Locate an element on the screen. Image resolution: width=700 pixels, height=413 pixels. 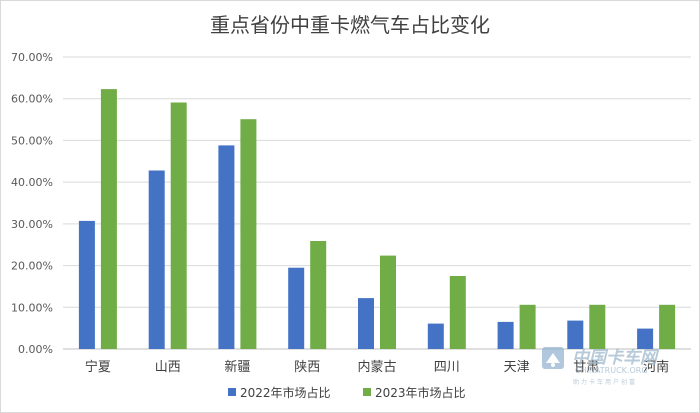
y-tick-label: 0.00% is located at coordinates (35, 349).